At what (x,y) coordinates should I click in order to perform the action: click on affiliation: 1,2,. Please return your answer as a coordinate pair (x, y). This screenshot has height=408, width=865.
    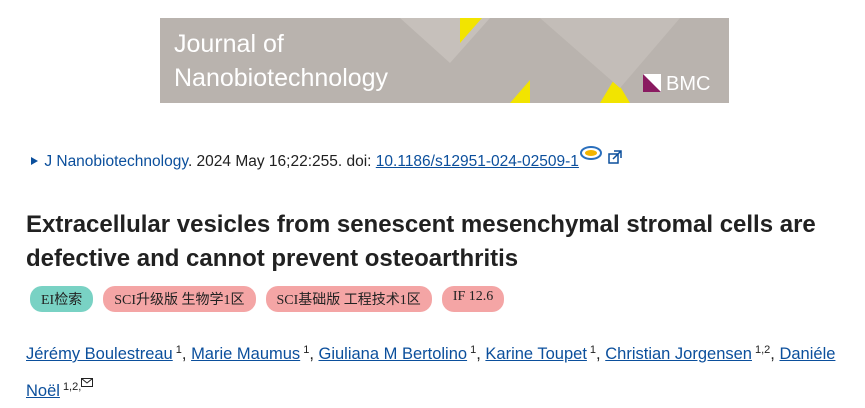
    Looking at the image, I should click on (72, 387).